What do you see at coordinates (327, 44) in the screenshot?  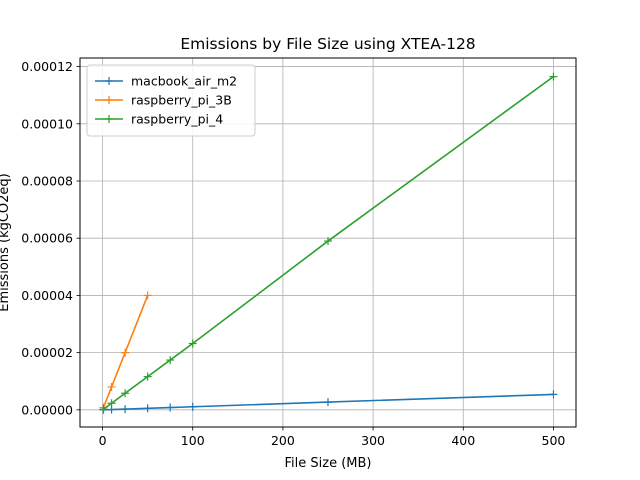 I see `chart-title: Emissions by File Size using XTEA-128` at bounding box center [327, 44].